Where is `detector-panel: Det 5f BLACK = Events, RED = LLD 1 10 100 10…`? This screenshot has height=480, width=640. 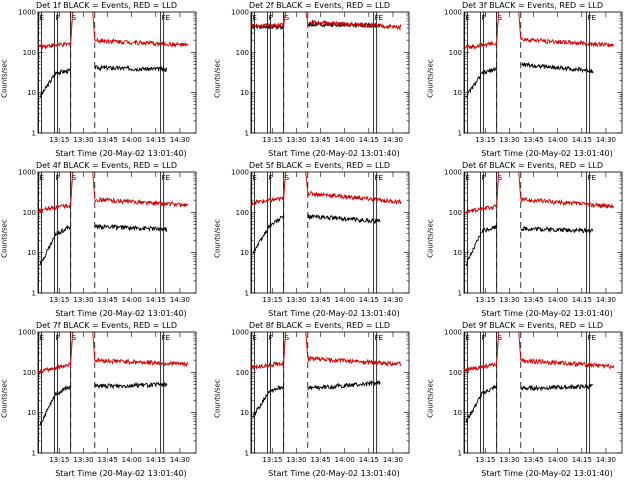
detector-panel: Det 5f BLACK = Events, RED = LLD 1 10 100 10… is located at coordinates (319, 240).